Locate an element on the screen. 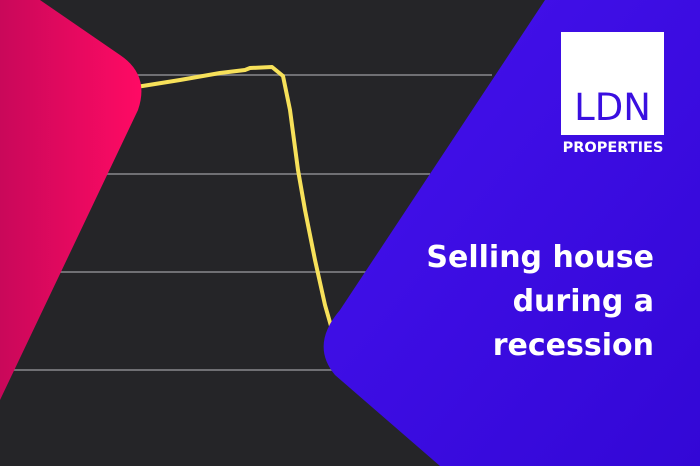  logo-mark: LDN is located at coordinates (612, 107).